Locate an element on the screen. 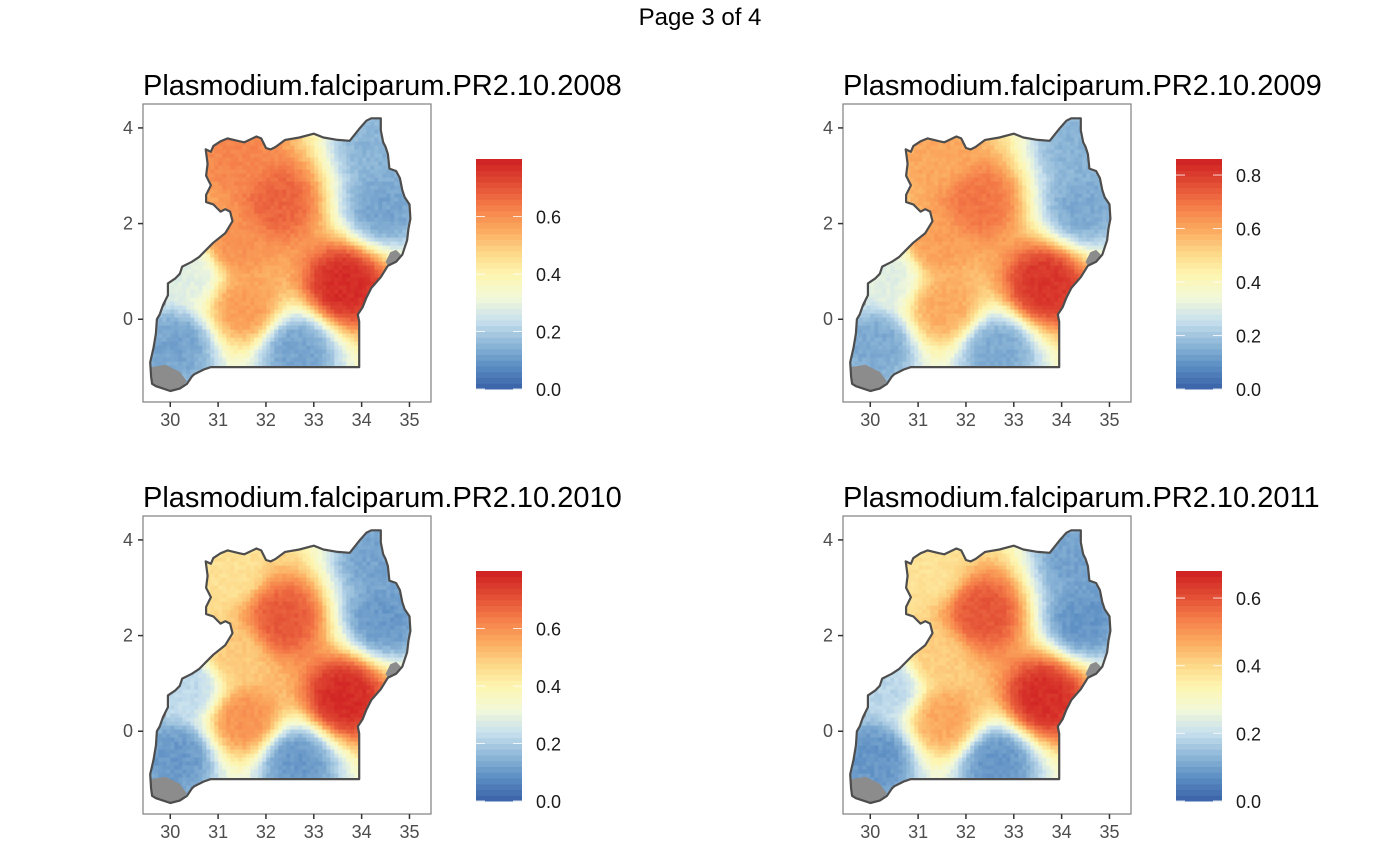  na-area is located at coordinates (169, 377).